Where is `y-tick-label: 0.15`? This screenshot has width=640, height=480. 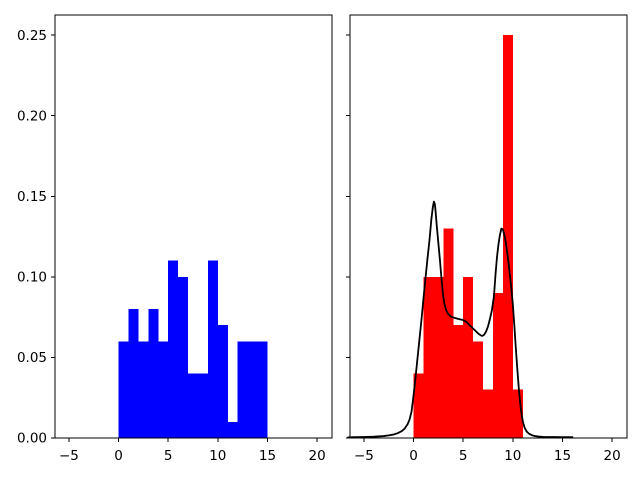
y-tick-label: 0.15 is located at coordinates (32, 197).